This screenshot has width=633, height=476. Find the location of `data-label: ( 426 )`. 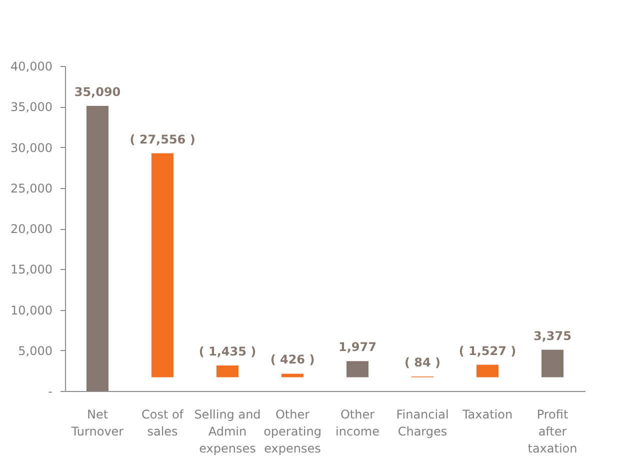

data-label: ( 426 ) is located at coordinates (292, 359).